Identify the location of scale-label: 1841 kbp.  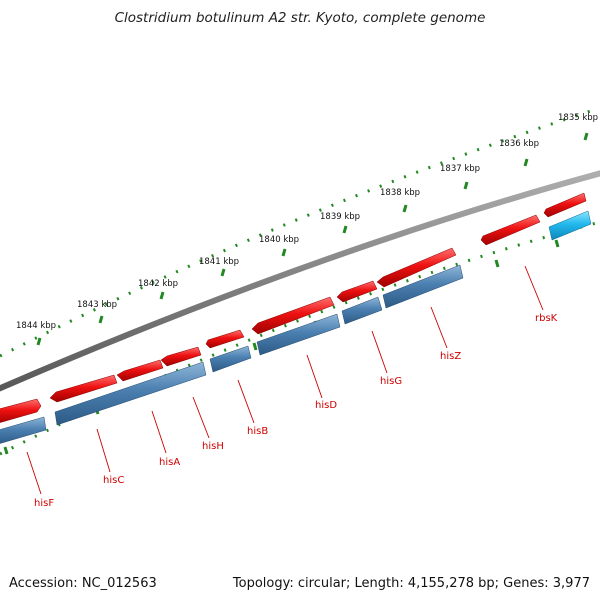
(219, 262).